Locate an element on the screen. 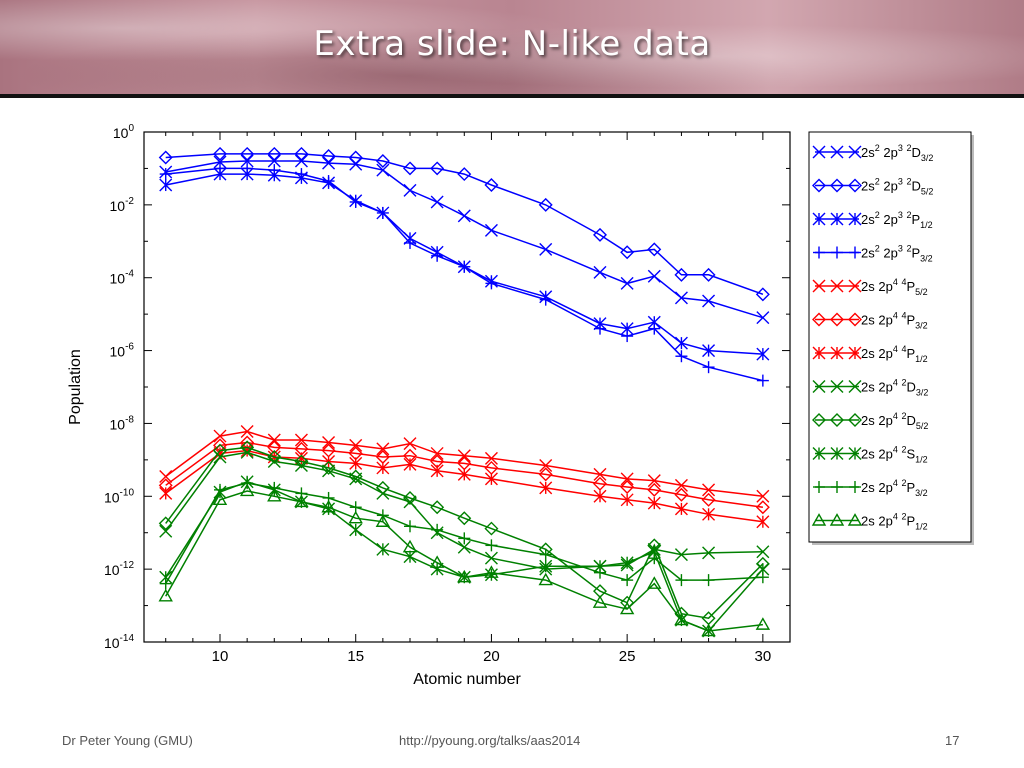 Image resolution: width=1024 pixels, height=768 pixels. y-tick-label: 10⁻¹⁰ is located at coordinates (119, 496).